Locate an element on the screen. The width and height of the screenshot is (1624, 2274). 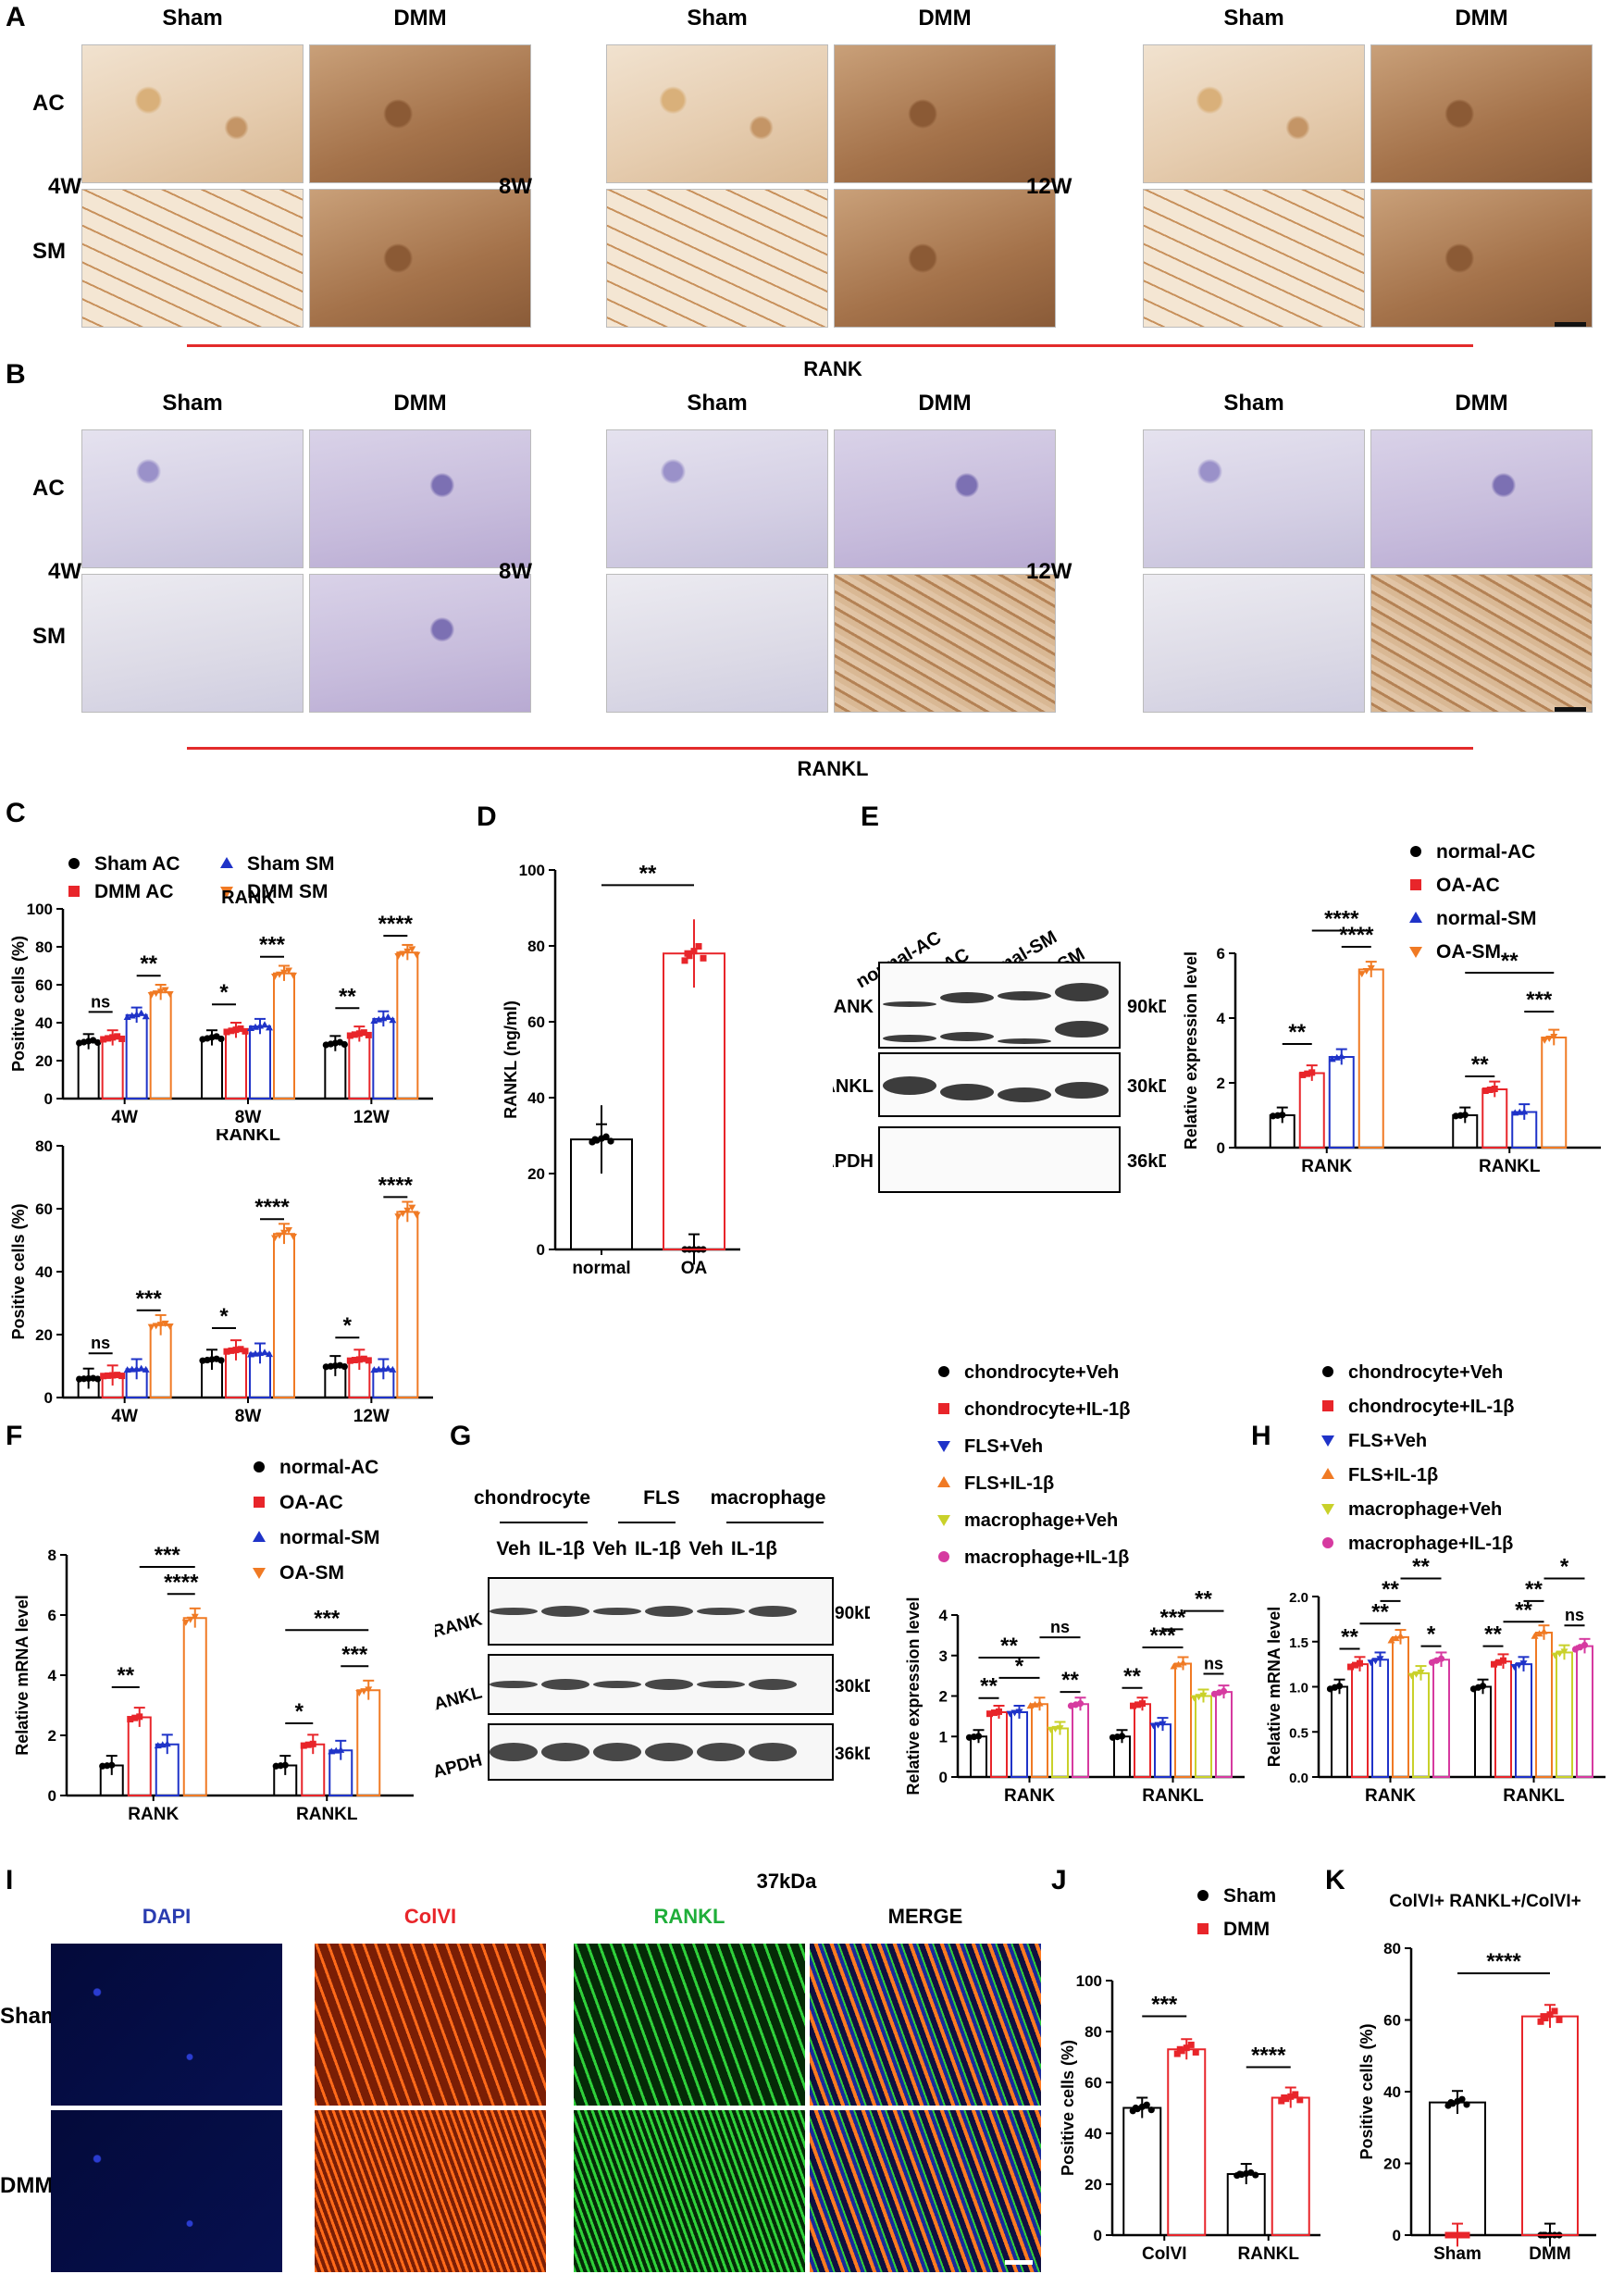
chart-title: RANKL is located at coordinates (248, 1137).